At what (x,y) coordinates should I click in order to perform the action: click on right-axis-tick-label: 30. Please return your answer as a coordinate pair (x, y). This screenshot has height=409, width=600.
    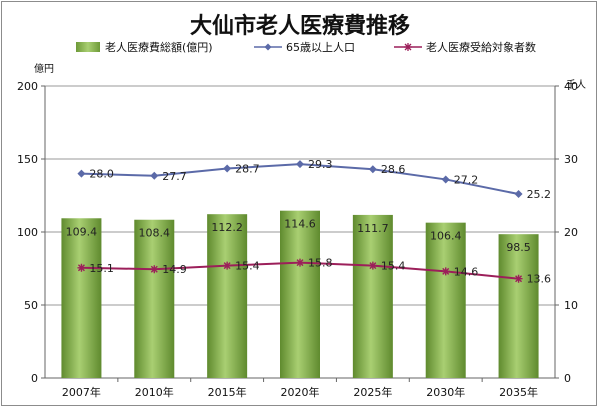
    Looking at the image, I should click on (571, 159).